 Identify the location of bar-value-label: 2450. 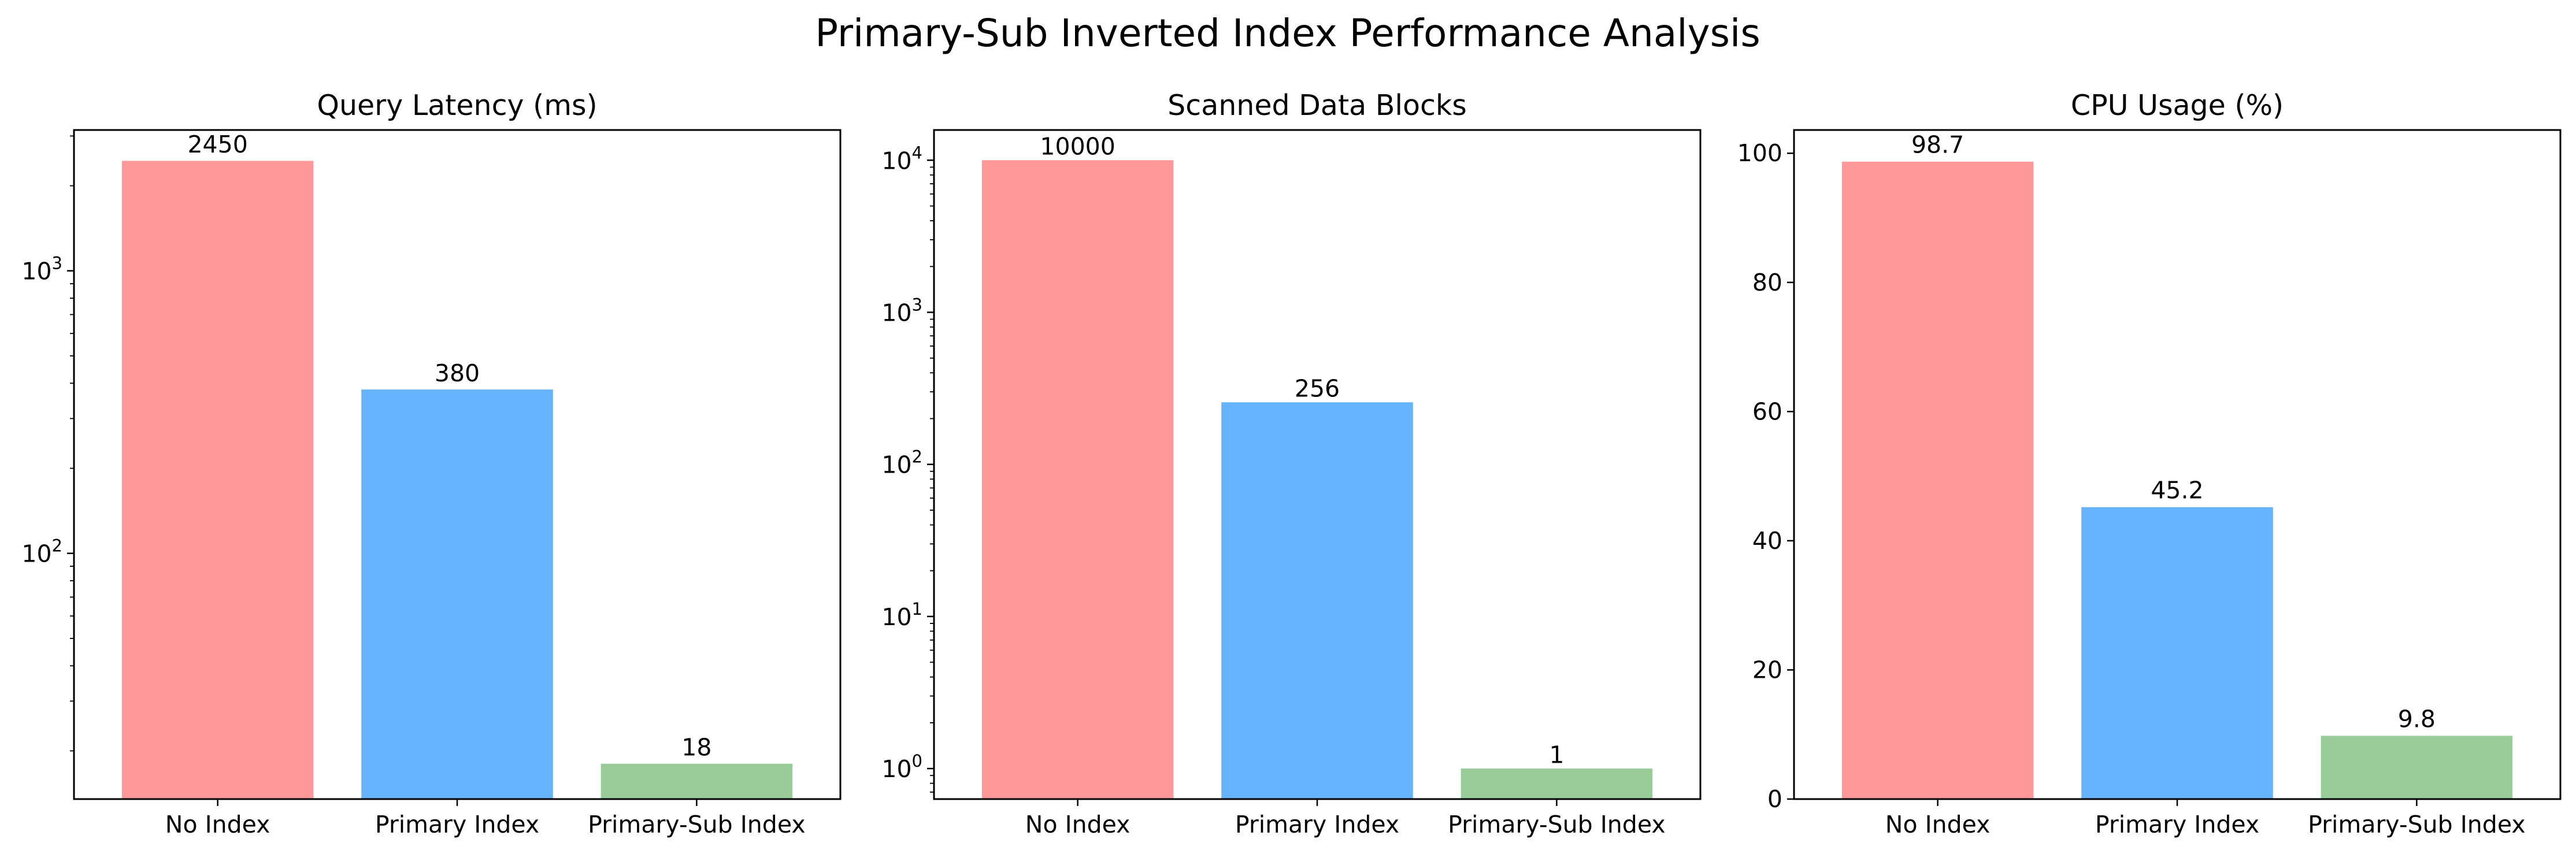
(217, 144).